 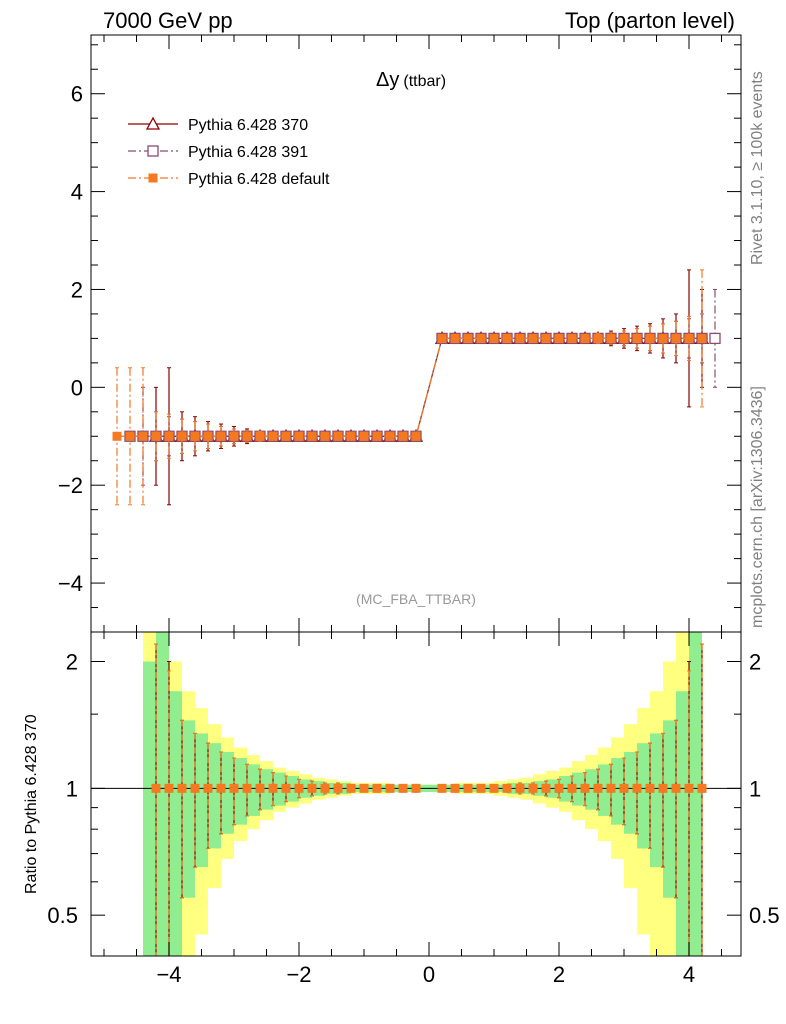 I want to click on x-tick-label: −4, so click(x=168, y=974).